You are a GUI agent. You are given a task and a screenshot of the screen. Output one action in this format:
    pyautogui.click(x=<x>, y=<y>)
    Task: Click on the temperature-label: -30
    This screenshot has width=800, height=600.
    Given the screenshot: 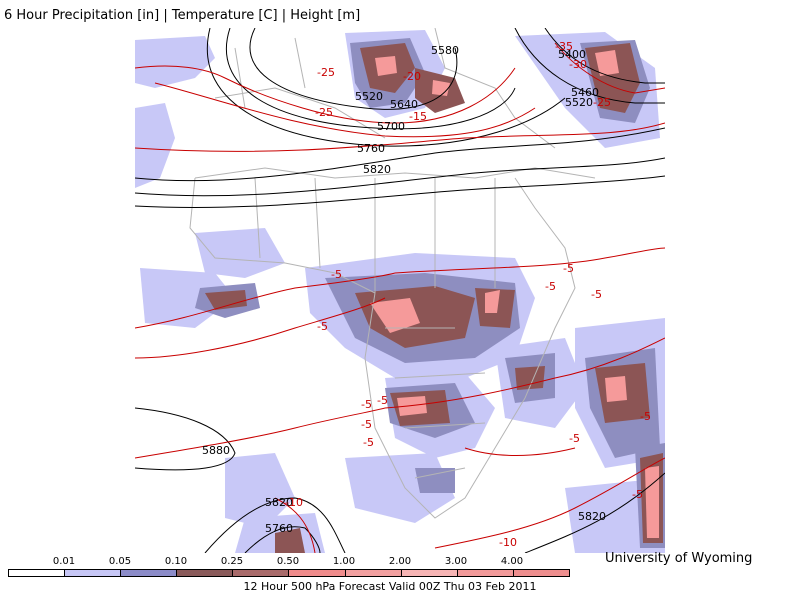 What is the action you would take?
    pyautogui.click(x=578, y=64)
    